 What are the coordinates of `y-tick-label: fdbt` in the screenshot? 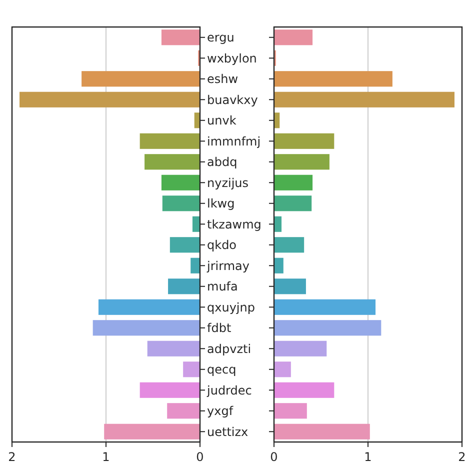 It's located at (219, 328).